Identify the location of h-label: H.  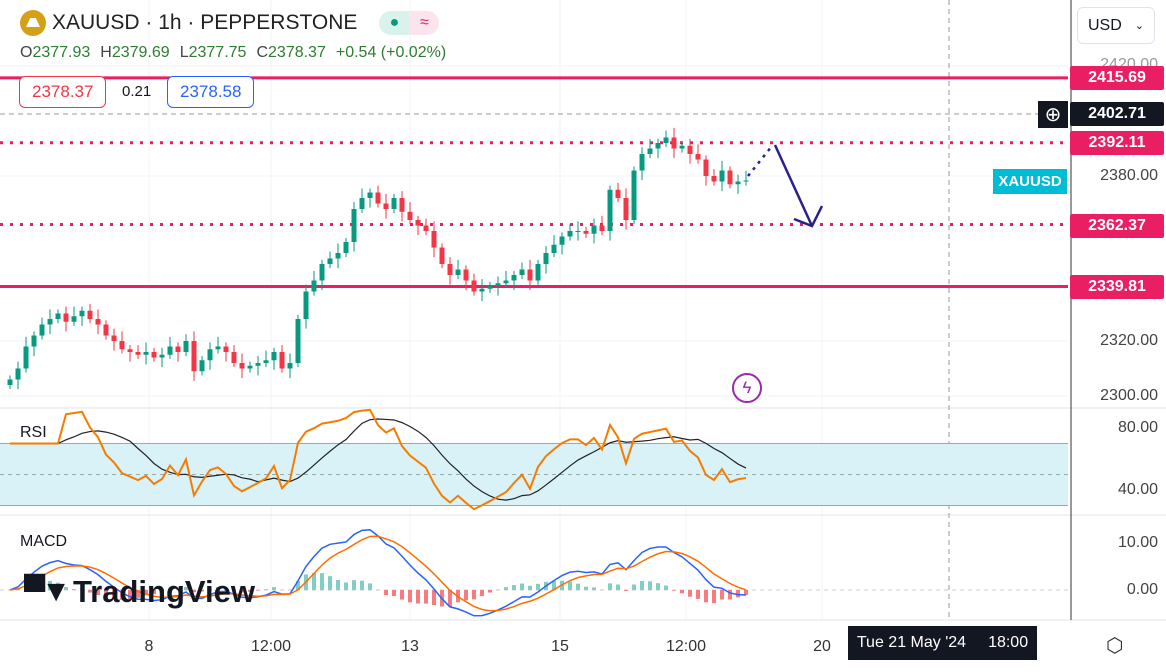
(106, 52).